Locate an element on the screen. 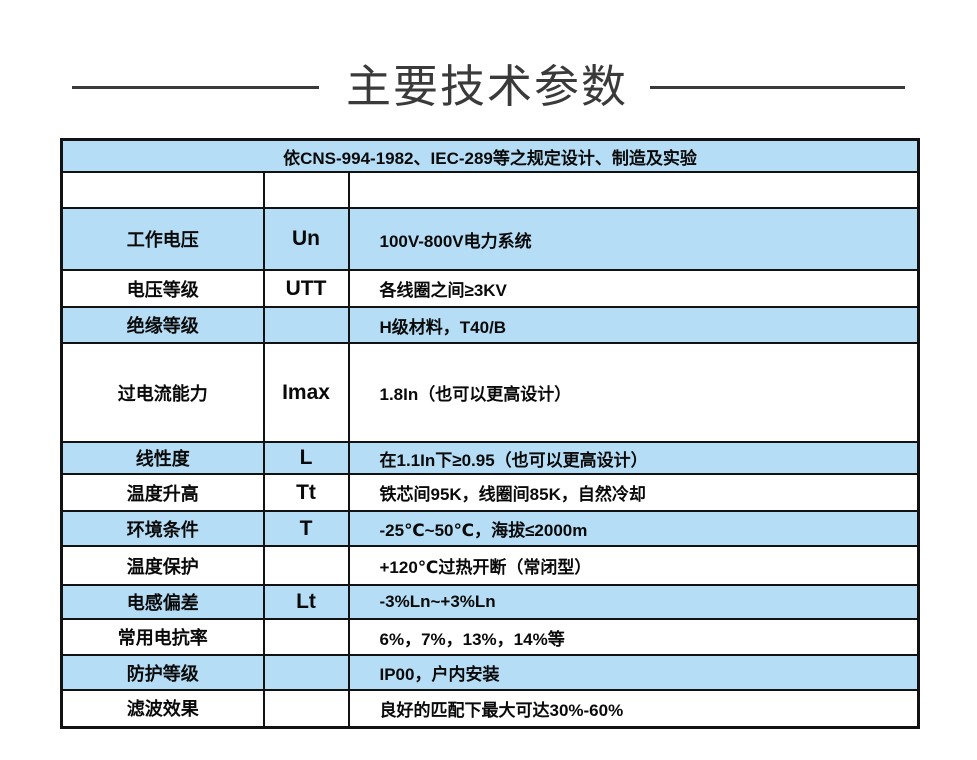 The height and width of the screenshot is (760, 977). cell-label: 防护等级 is located at coordinates (162, 672).